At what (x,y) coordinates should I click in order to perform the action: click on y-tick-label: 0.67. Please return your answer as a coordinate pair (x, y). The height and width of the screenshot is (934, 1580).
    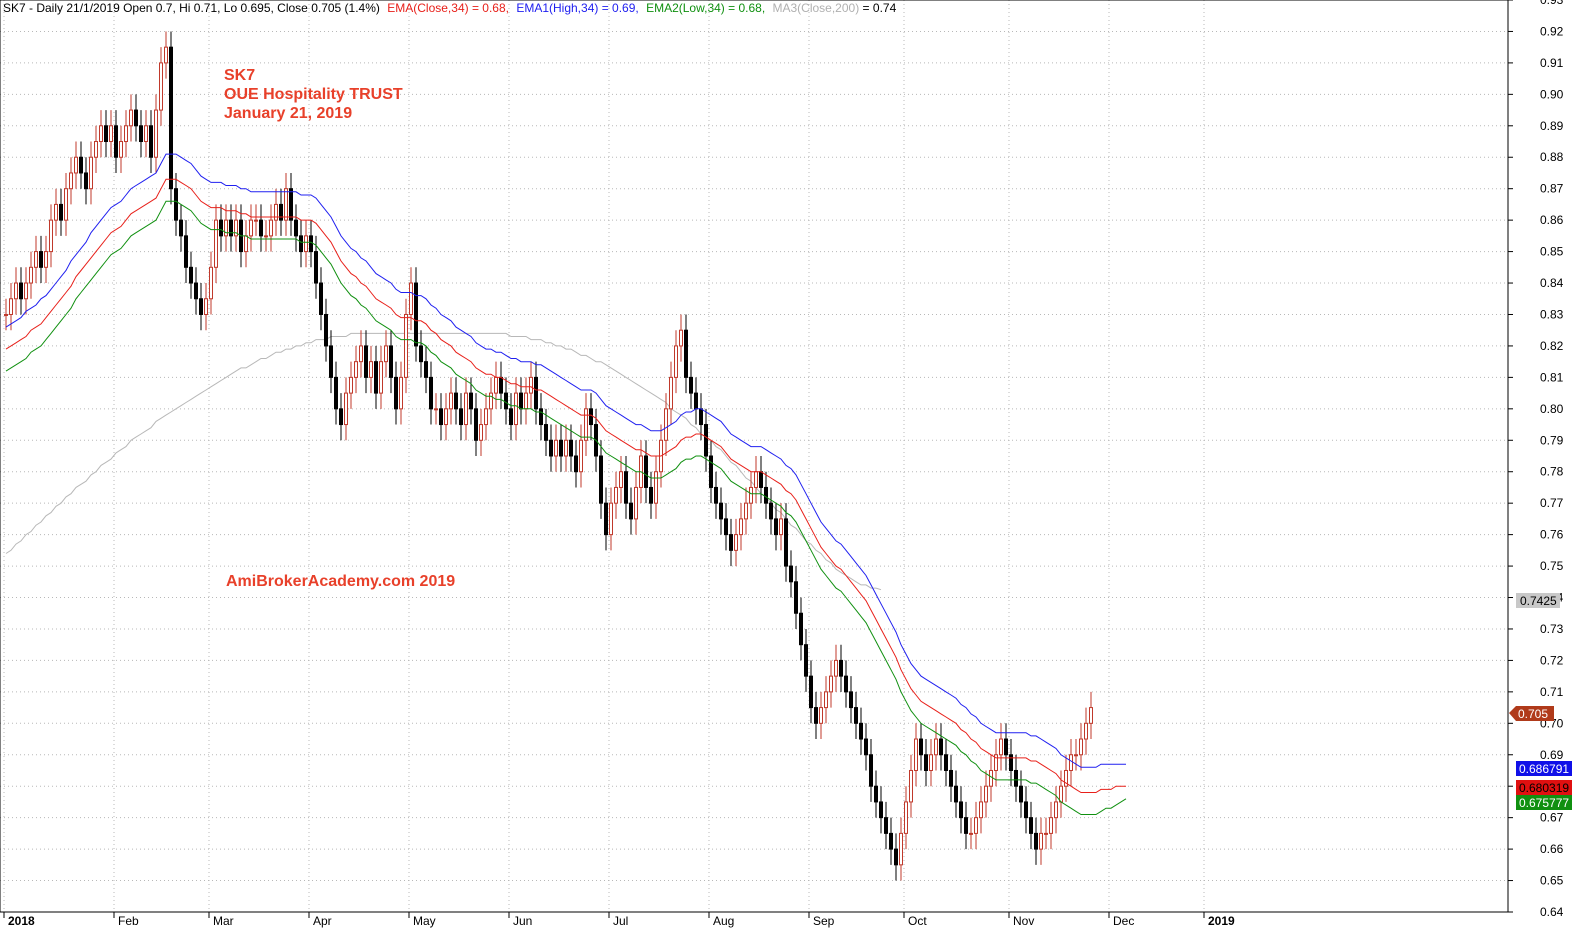
    Looking at the image, I should click on (1552, 818).